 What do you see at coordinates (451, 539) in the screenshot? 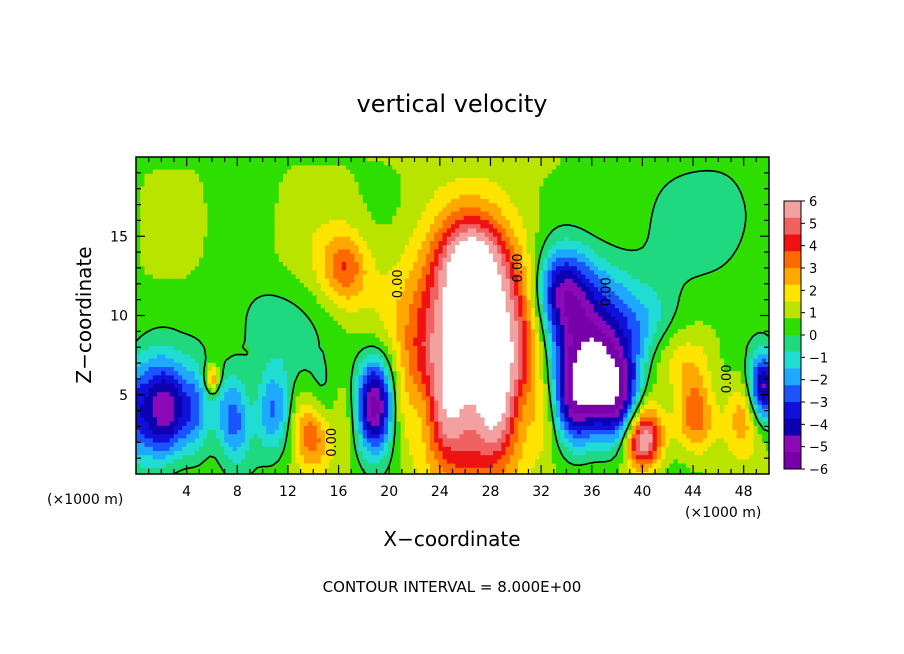
I see `x-axis-label: X−coordinate` at bounding box center [451, 539].